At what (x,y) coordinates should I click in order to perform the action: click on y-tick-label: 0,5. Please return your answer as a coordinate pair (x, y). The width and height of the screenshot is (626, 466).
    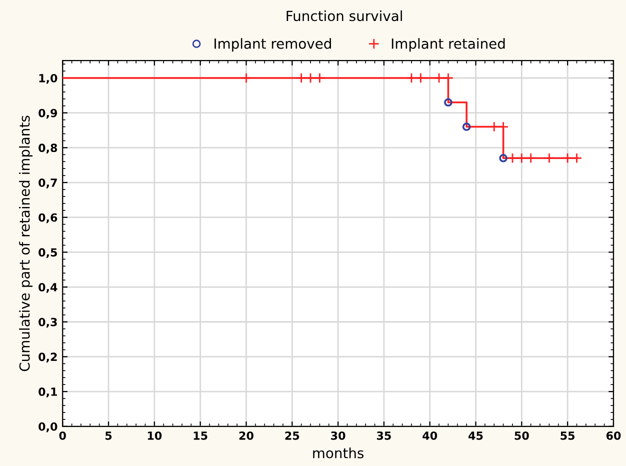
    Looking at the image, I should click on (47, 253).